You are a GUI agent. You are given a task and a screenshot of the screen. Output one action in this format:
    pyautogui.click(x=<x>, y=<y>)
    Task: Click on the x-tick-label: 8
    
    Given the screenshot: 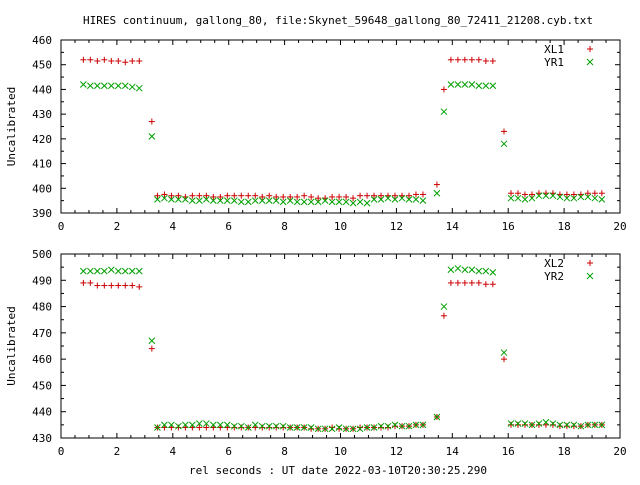 What is the action you would take?
    pyautogui.click(x=284, y=226)
    